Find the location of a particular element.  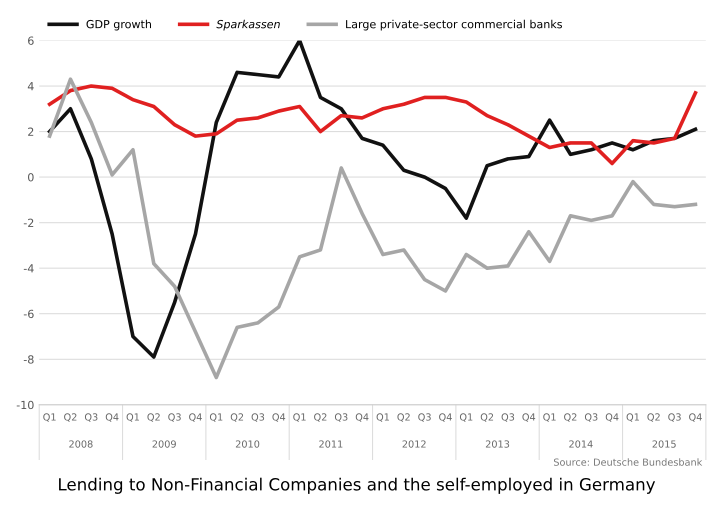

text: 2008 is located at coordinates (81, 444).